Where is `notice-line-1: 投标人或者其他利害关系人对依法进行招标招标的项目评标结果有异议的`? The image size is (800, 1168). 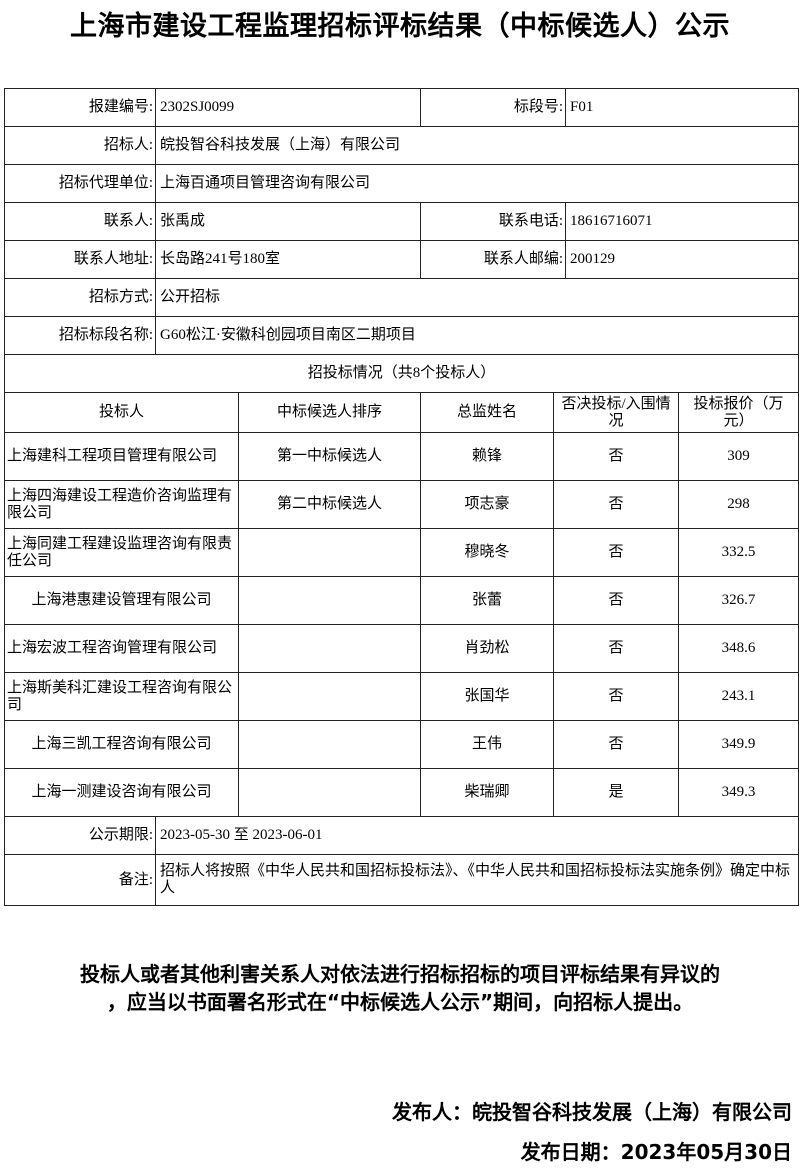
notice-line-1: 投标人或者其他利害关系人对依法进行招标招标的项目评标结果有异议的 is located at coordinates (400, 974).